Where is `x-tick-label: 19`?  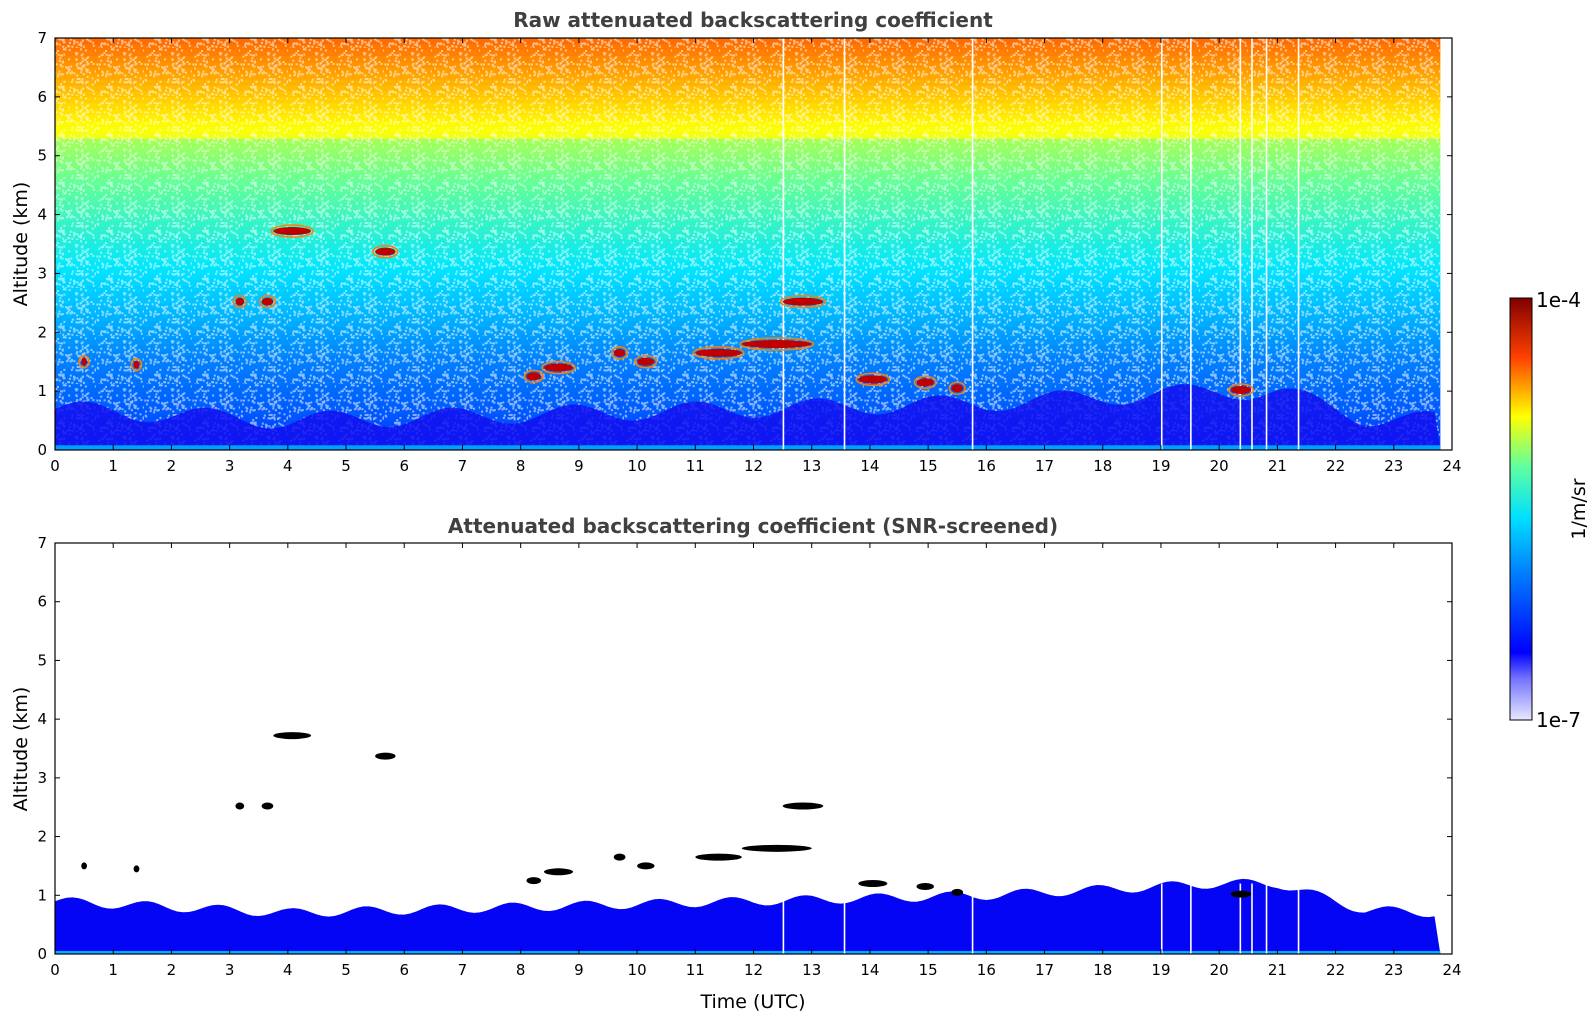 x-tick-label: 19 is located at coordinates (1160, 970).